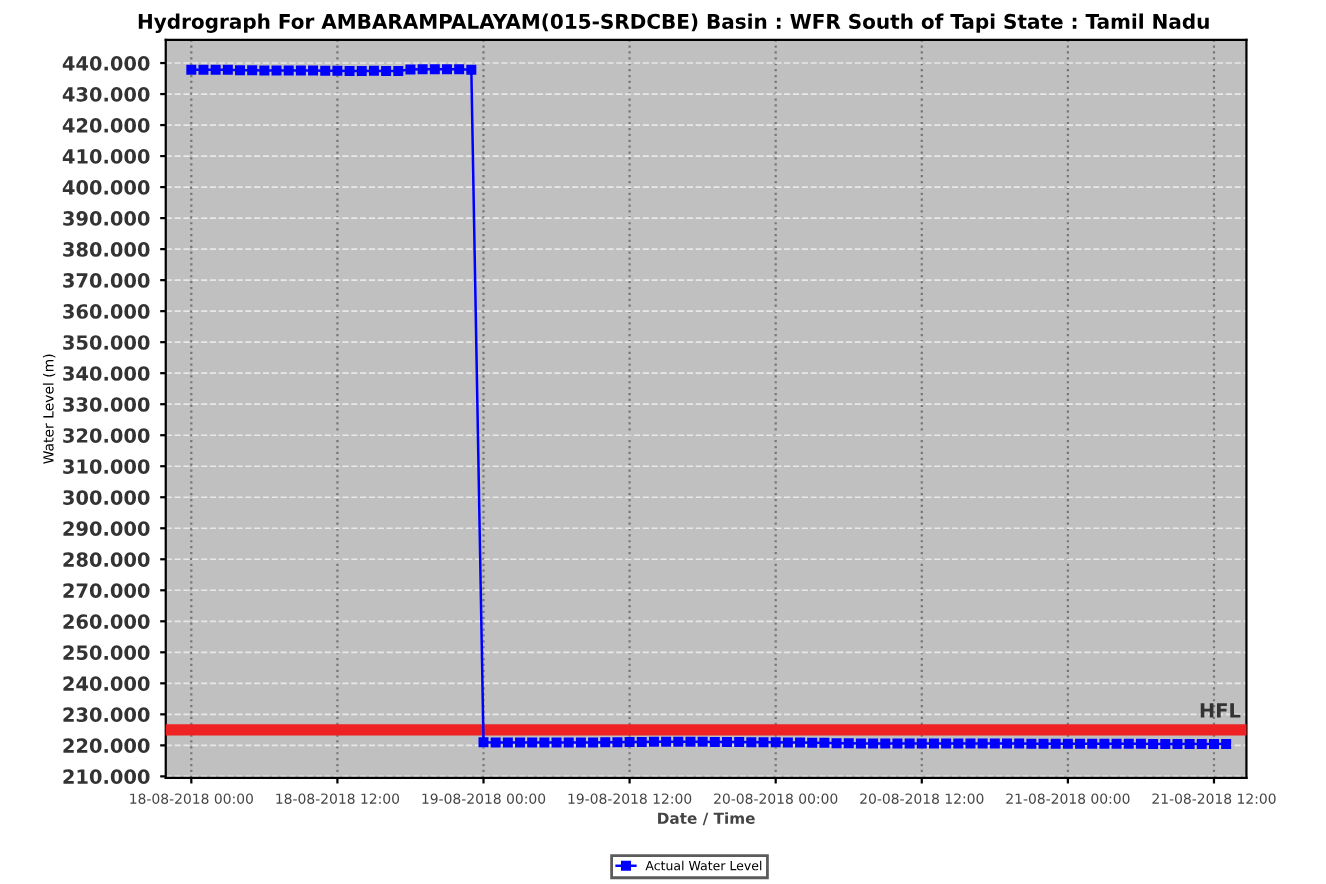 The image size is (1326, 884). Describe the element at coordinates (106, 280) in the screenshot. I see `y-tick-label: 370.000` at that location.